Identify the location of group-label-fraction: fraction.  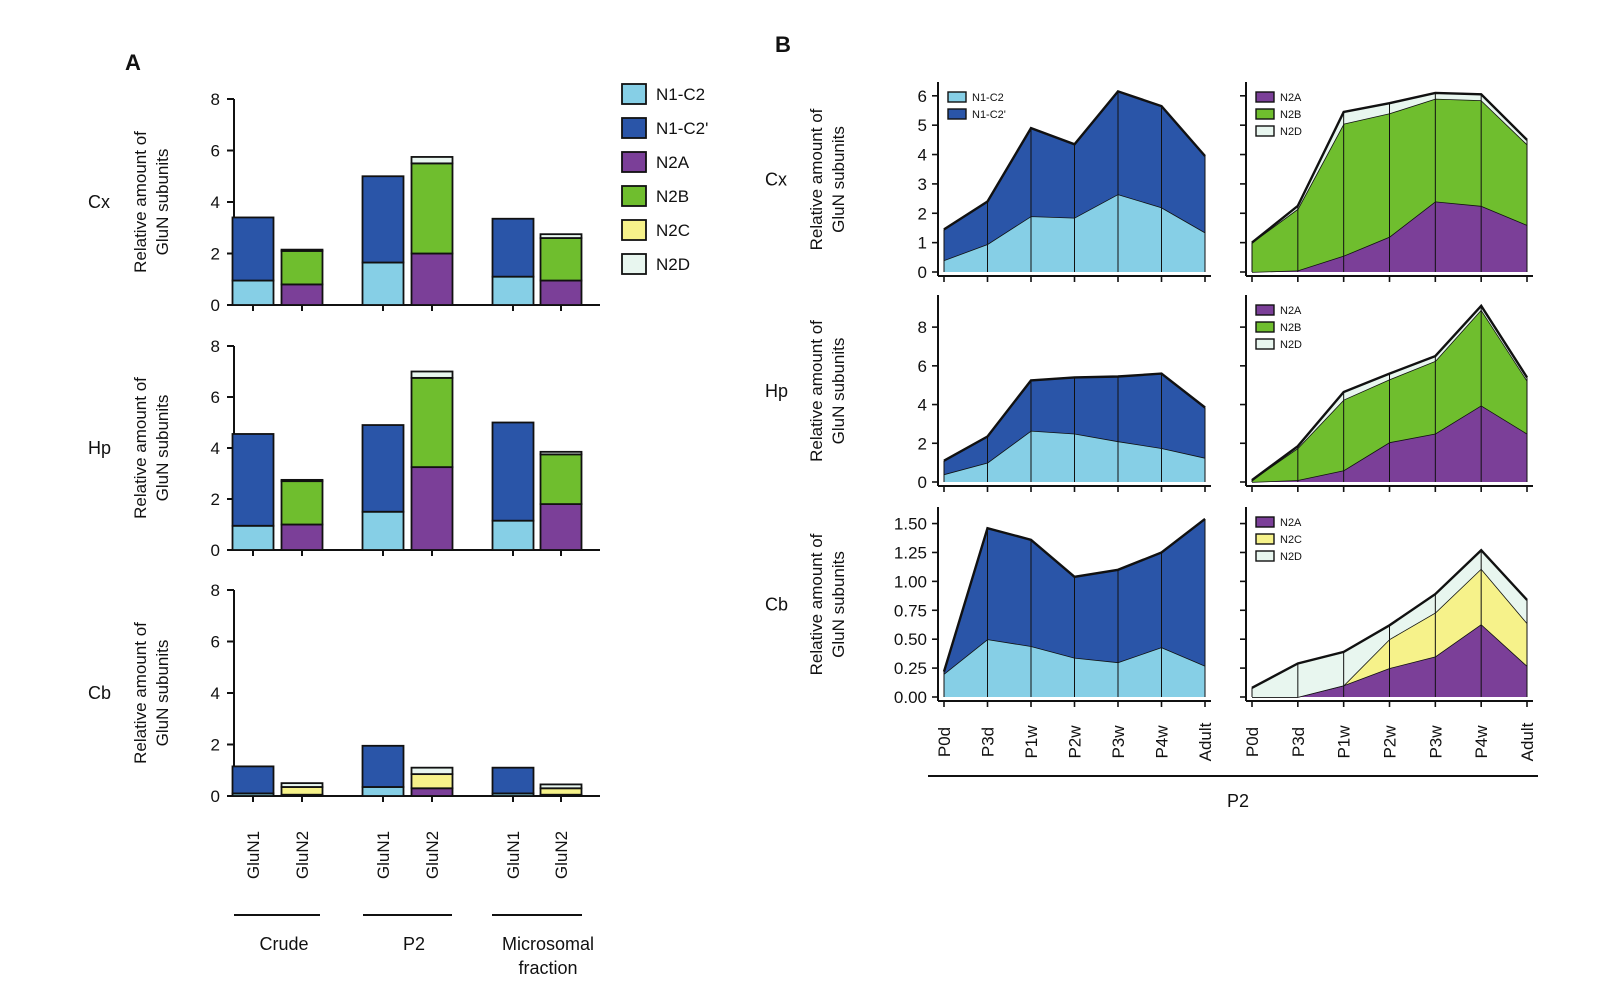
(547, 968).